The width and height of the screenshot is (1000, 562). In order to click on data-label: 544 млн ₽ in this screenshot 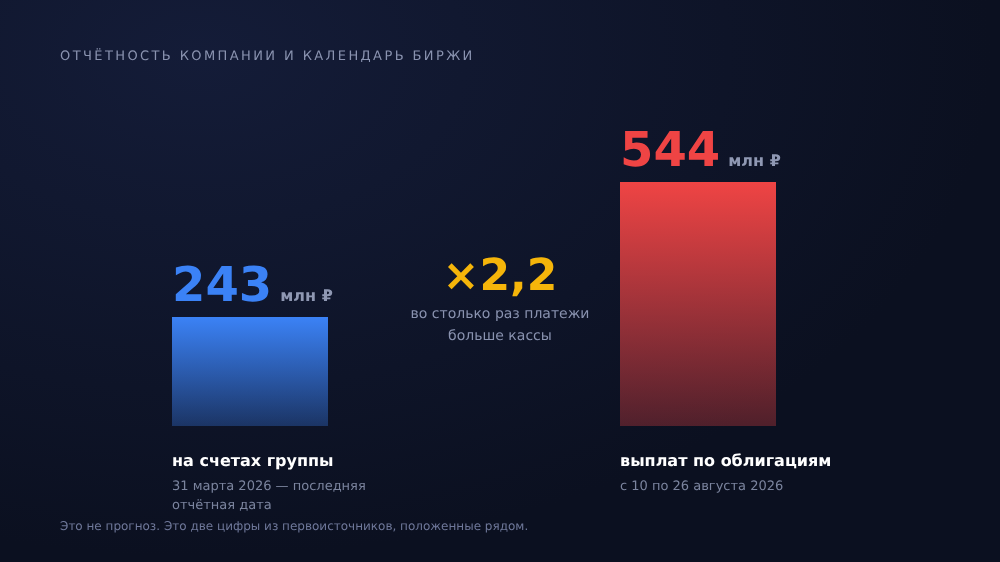, I will do `click(701, 150)`.